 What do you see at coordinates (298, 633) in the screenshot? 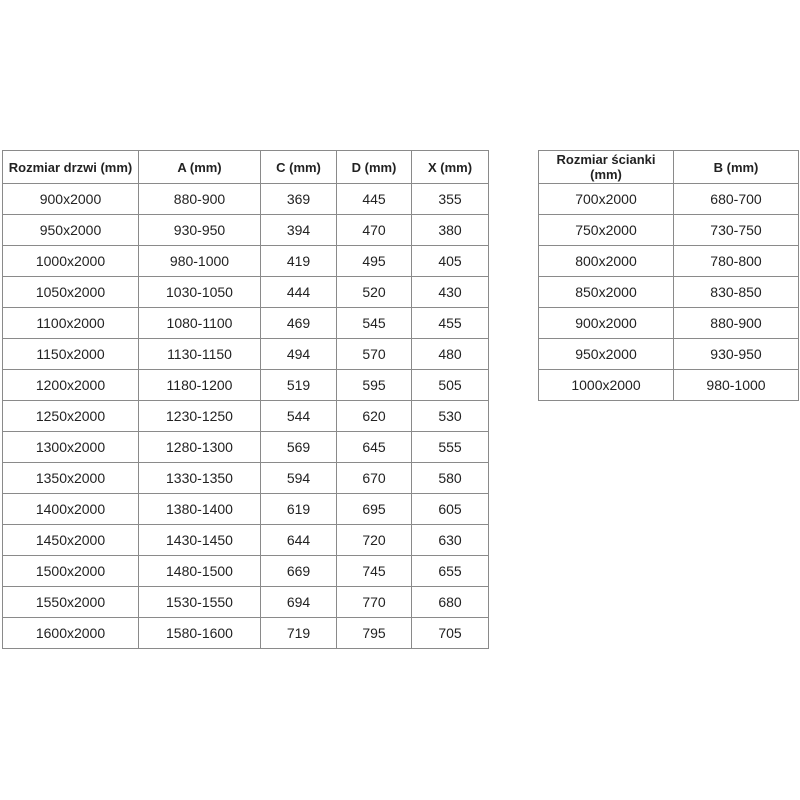
I see `table-cell: 719` at bounding box center [298, 633].